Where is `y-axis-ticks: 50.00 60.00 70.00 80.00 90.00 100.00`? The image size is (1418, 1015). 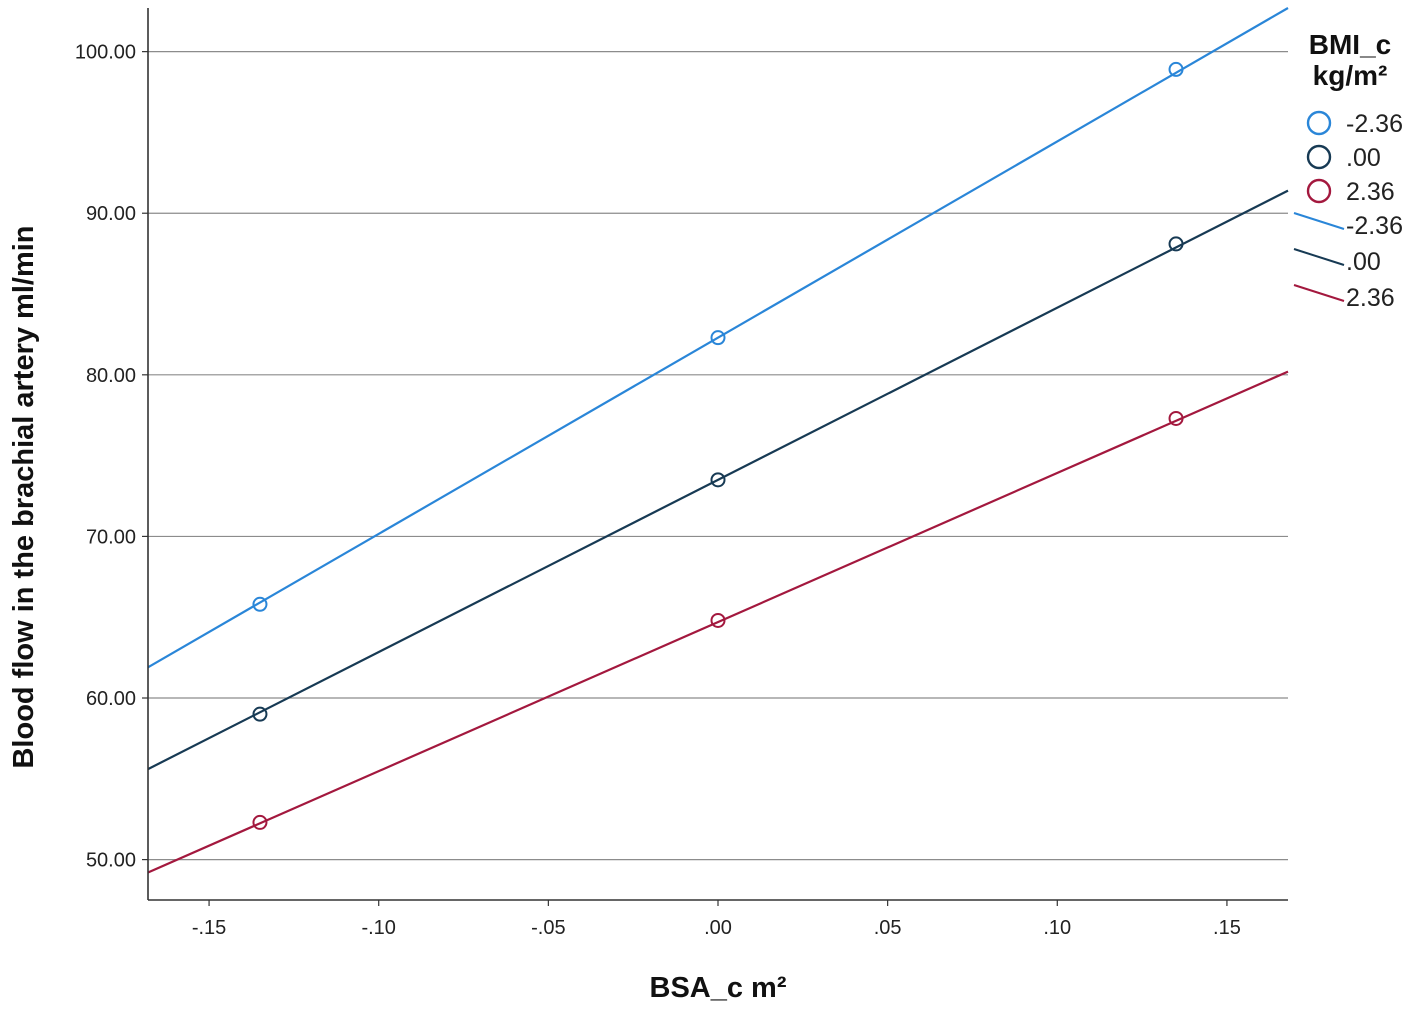 y-axis-ticks: 50.00 60.00 70.00 80.00 90.00 100.00 is located at coordinates (111, 457).